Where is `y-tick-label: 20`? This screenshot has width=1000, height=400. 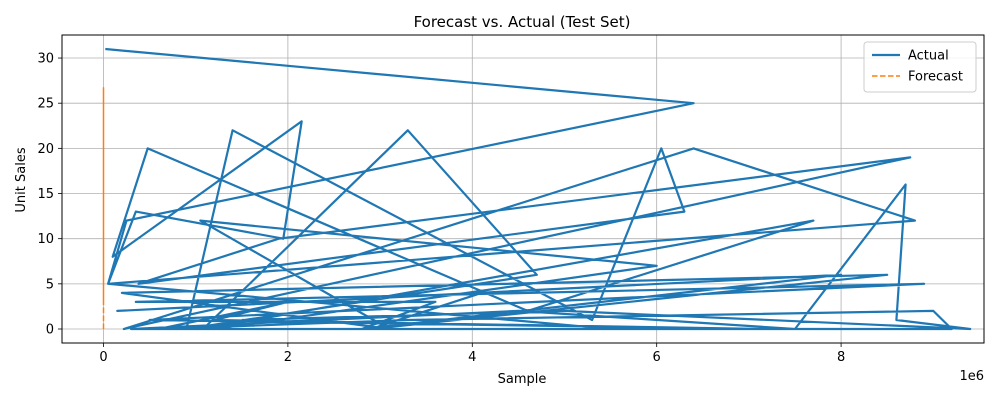 y-tick-label: 20 is located at coordinates (45, 149).